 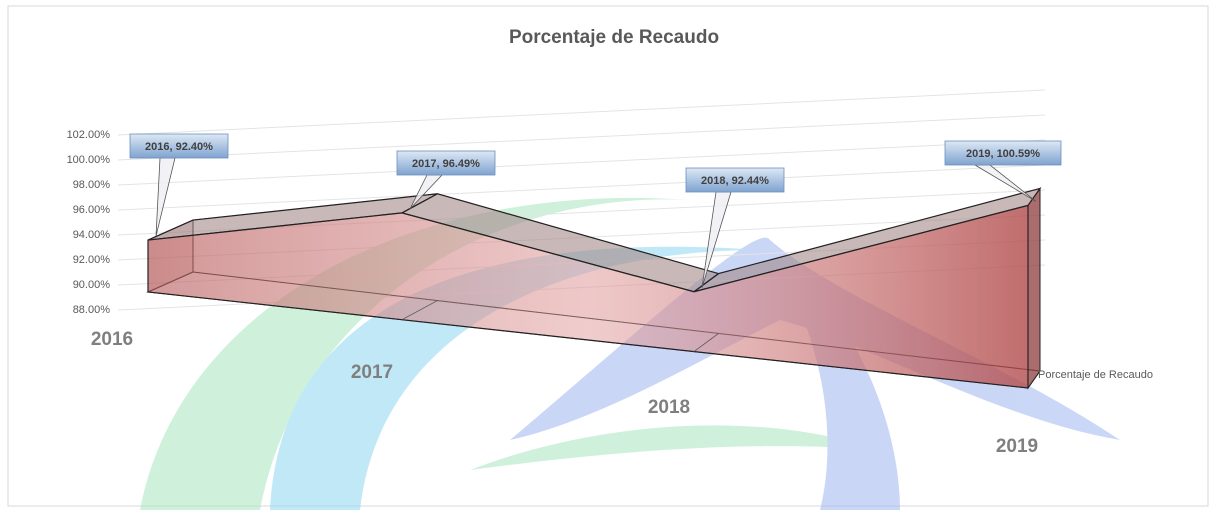 I want to click on y-tick-label: 92.00%, so click(x=92, y=260).